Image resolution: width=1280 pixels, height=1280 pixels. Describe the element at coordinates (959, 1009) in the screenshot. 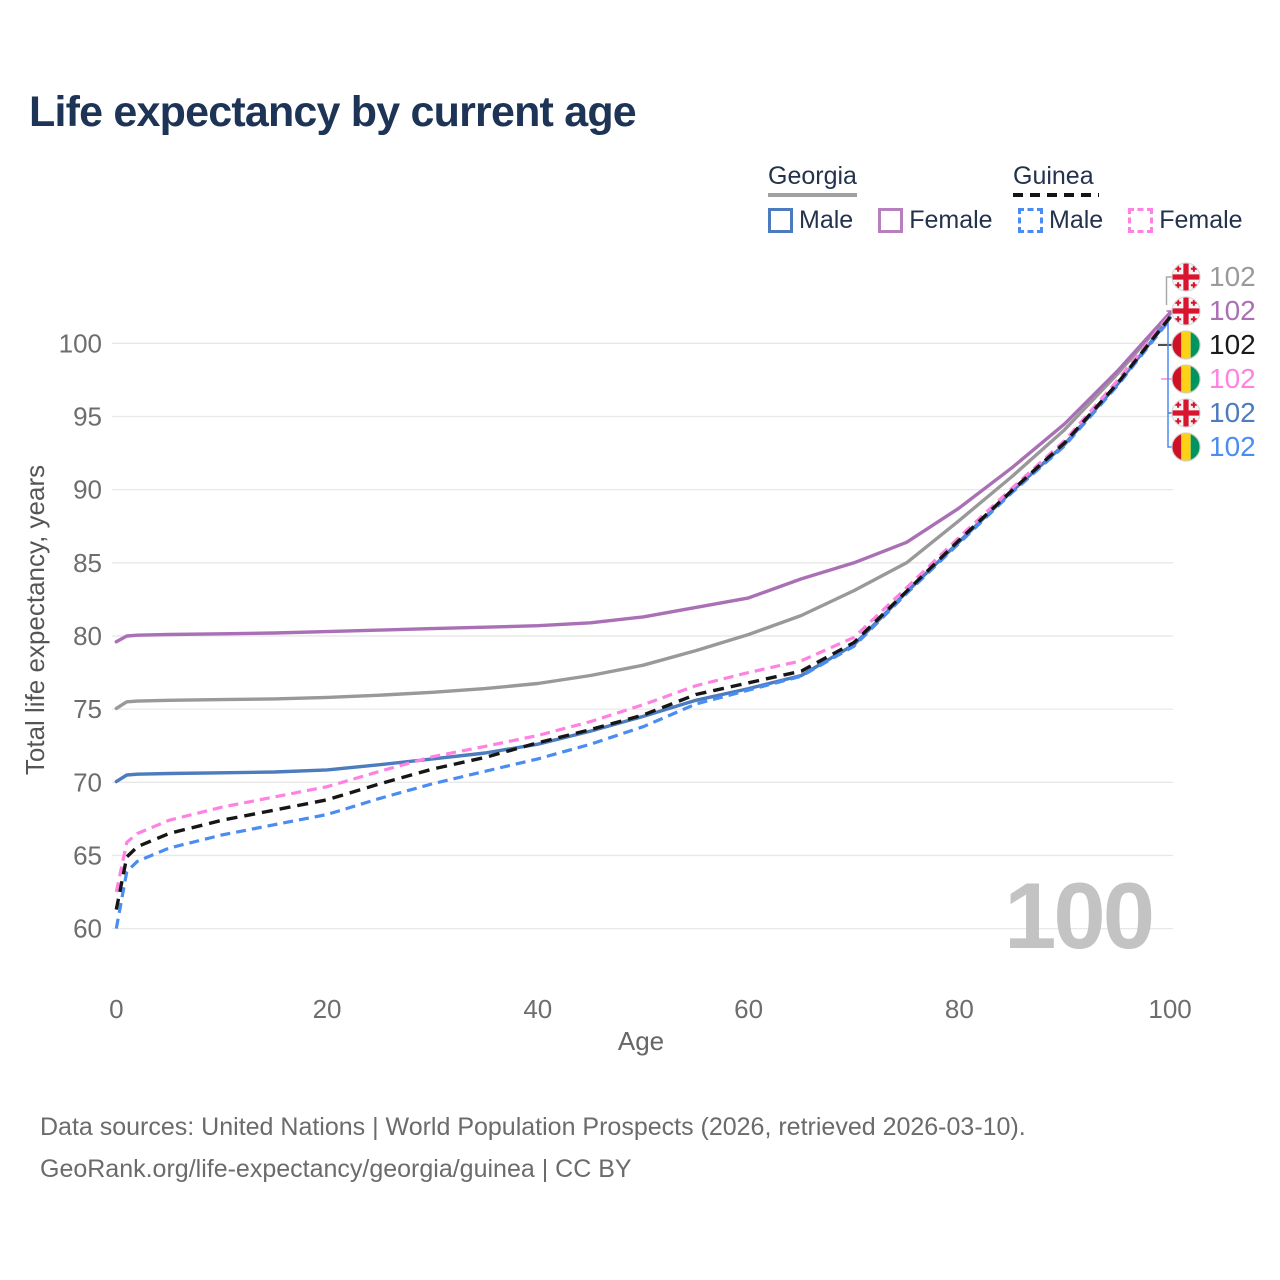

I see `x-tick-label: 80` at that location.